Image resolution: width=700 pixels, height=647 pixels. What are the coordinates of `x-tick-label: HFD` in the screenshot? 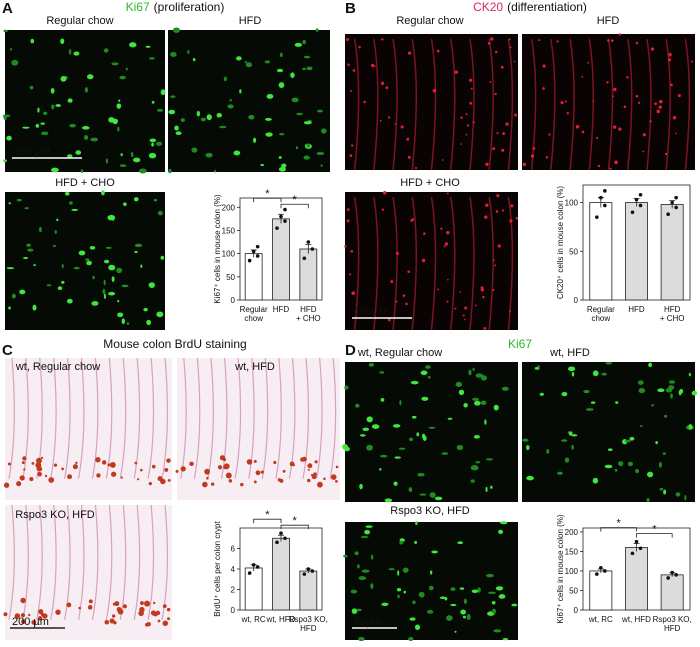 It's located at (636, 309).